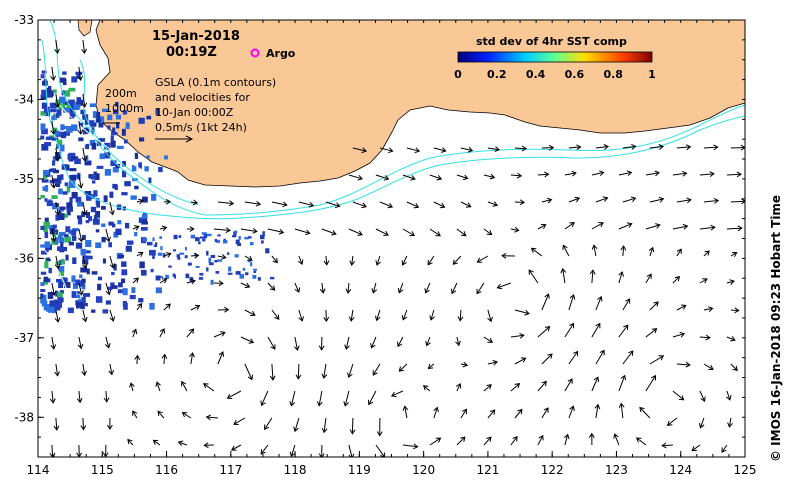 Image resolution: width=790 pixels, height=492 pixels. I want to click on depth-label-1000m: 1000m, so click(124, 108).